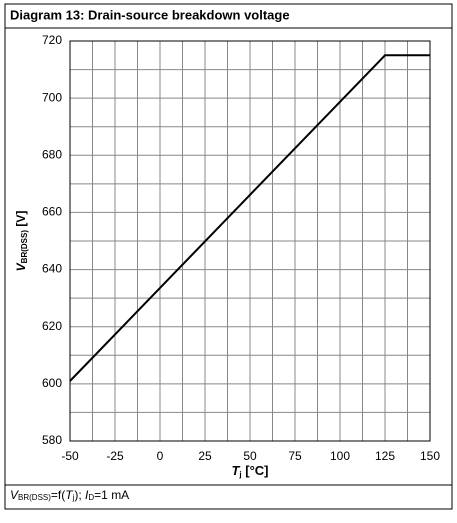 This screenshot has height=523, width=457. Describe the element at coordinates (21, 220) in the screenshot. I see `y-label-unit: [V]` at that location.